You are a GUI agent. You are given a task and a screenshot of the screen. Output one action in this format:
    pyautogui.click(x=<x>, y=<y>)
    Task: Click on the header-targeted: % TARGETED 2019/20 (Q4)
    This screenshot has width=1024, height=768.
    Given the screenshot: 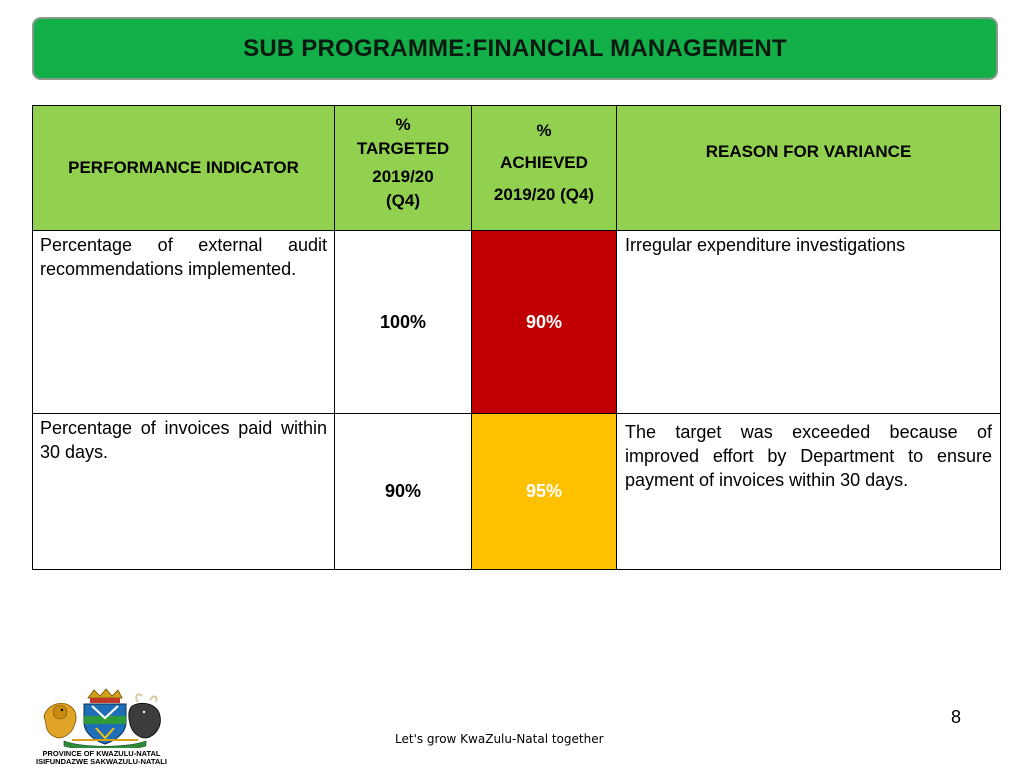 What is the action you would take?
    pyautogui.click(x=403, y=168)
    